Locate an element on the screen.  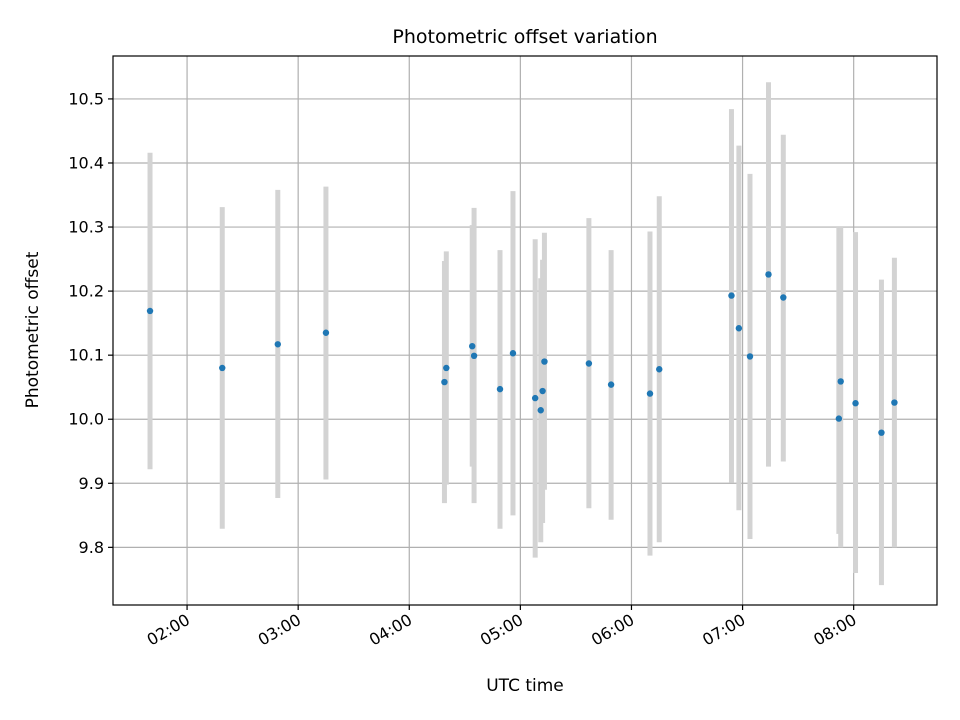
y-tick-label: 10.5 is located at coordinates (86, 98).